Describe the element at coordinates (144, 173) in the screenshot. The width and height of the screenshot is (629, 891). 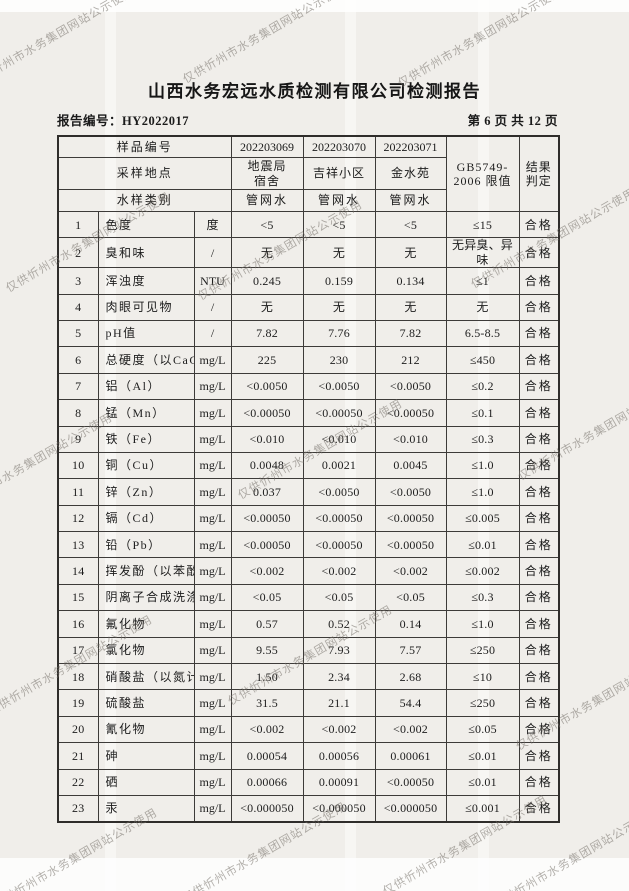
I see `location-label: 采样地点` at that location.